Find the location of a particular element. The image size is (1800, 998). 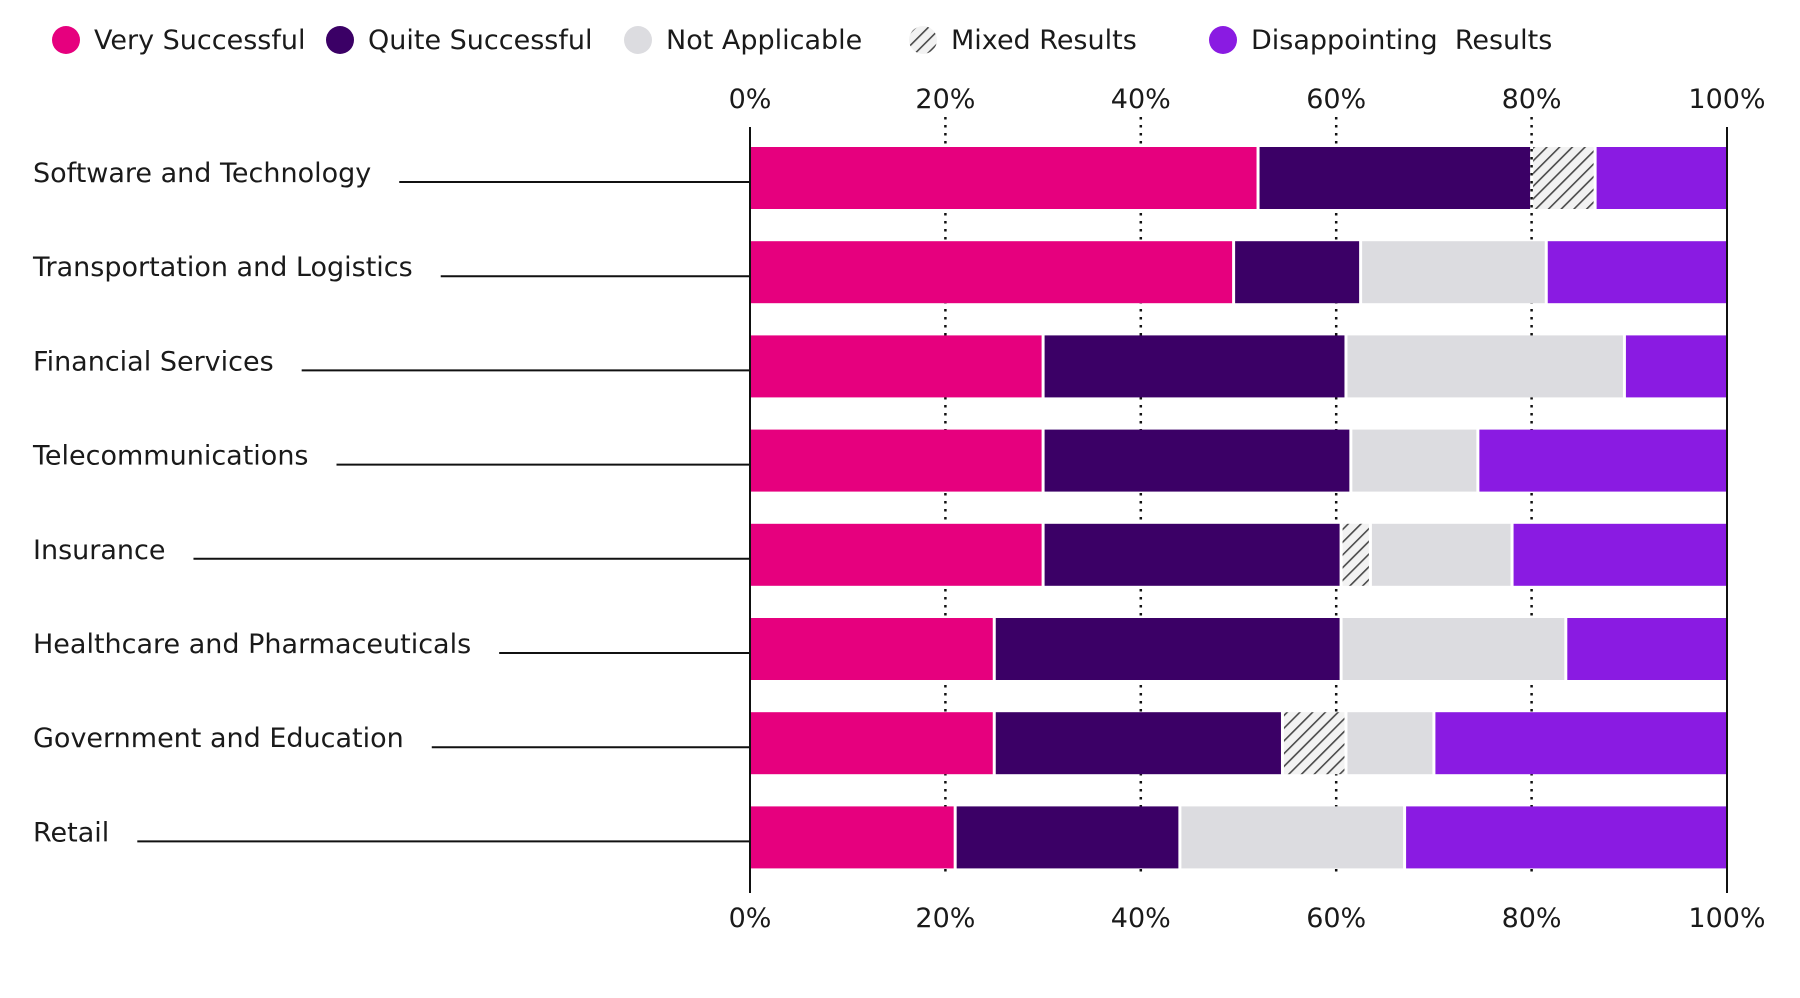

category-label: Financial Services is located at coordinates (153, 361).